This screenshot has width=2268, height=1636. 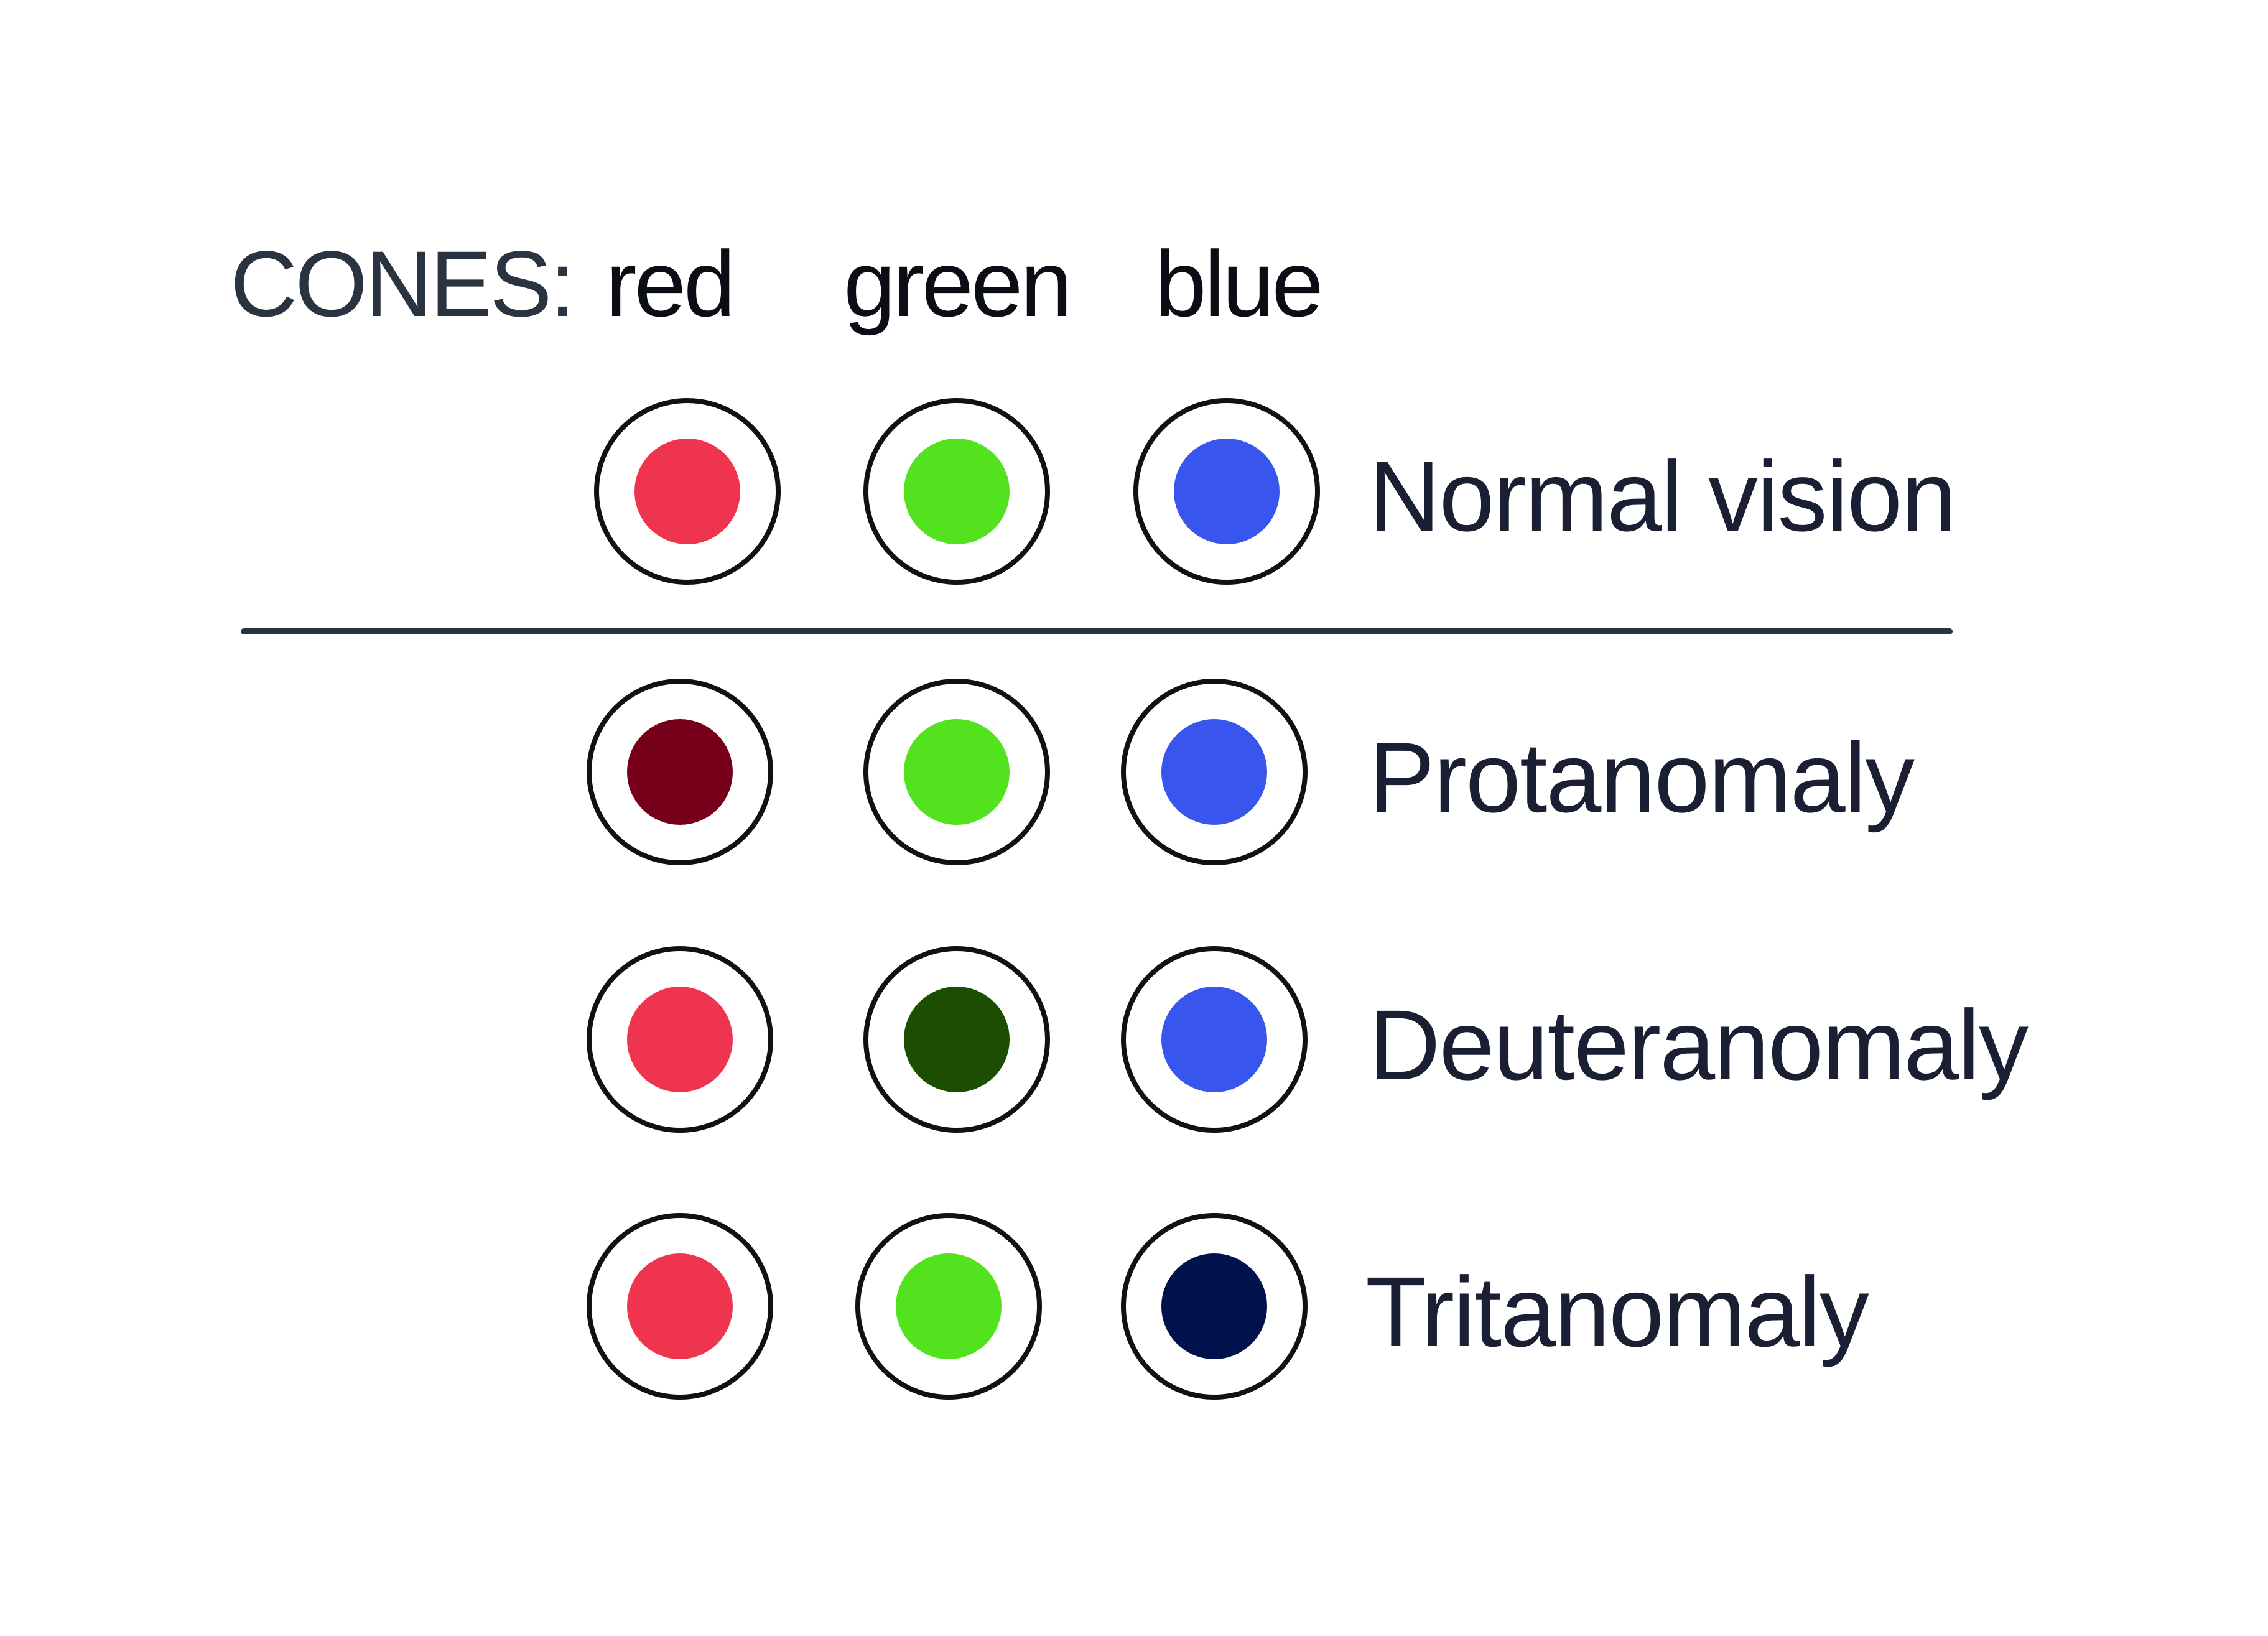 What do you see at coordinates (1238, 283) in the screenshot?
I see `cone-header-blue: blue` at bounding box center [1238, 283].